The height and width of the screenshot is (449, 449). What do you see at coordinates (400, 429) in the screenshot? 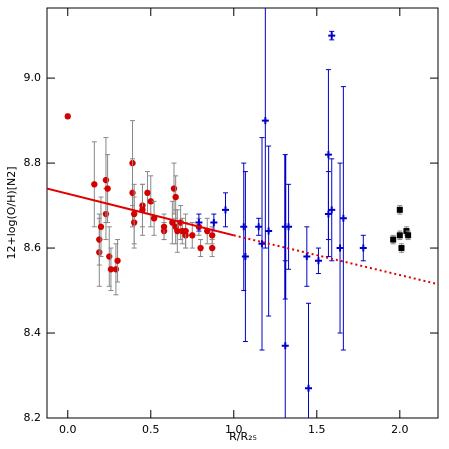
I see `x-tick-label: 2.0` at bounding box center [400, 429].